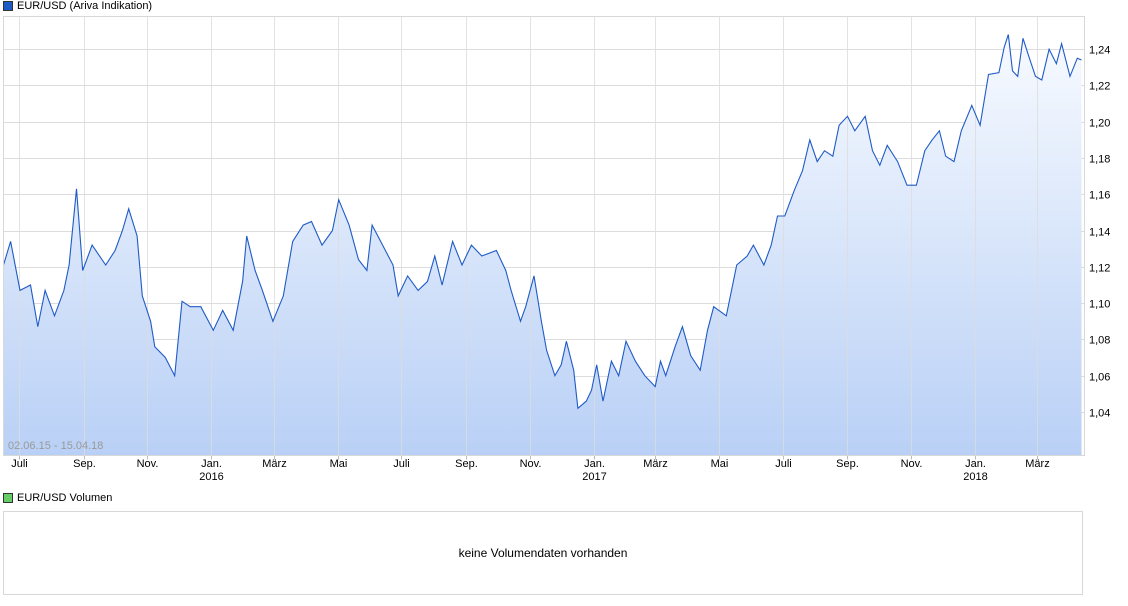 The image size is (1128, 606). What do you see at coordinates (65, 498) in the screenshot?
I see `volume-legend-label: EUR/USD Volumen` at bounding box center [65, 498].